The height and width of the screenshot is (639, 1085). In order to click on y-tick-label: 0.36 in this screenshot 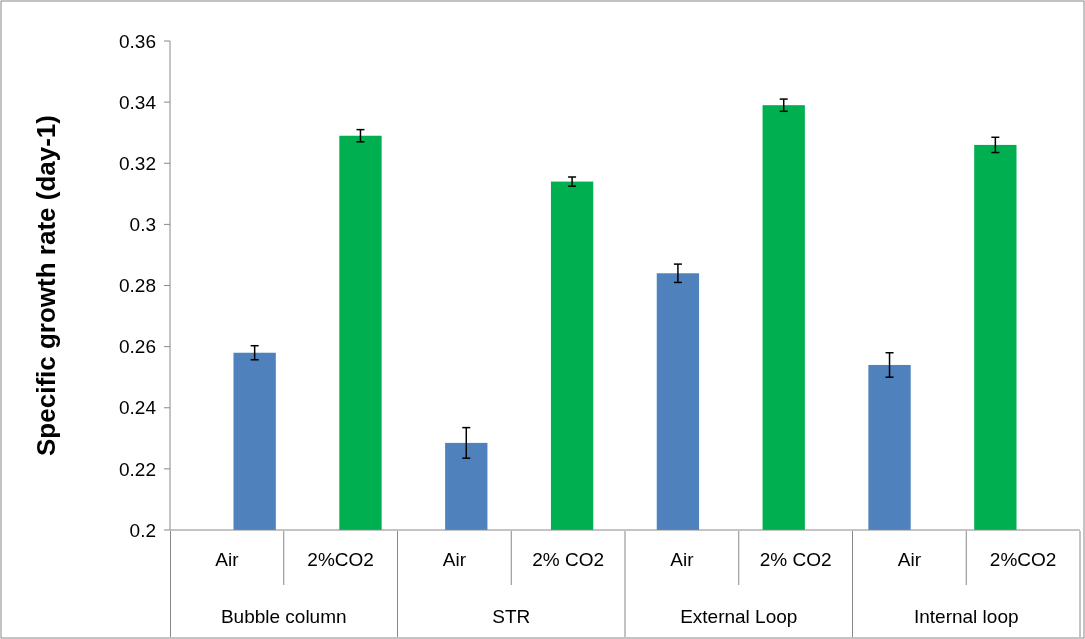, I will do `click(137, 41)`.